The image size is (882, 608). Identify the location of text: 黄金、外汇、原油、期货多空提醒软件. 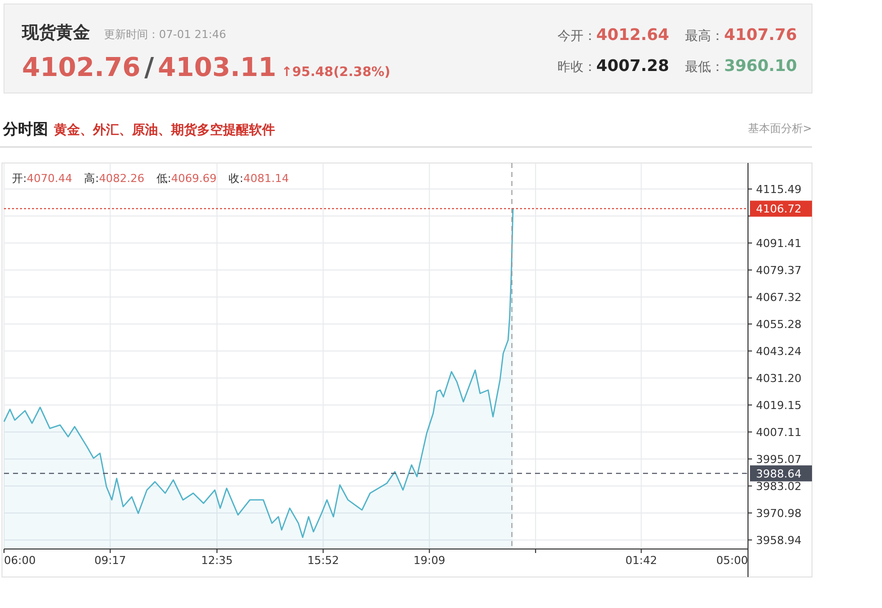
(164, 130).